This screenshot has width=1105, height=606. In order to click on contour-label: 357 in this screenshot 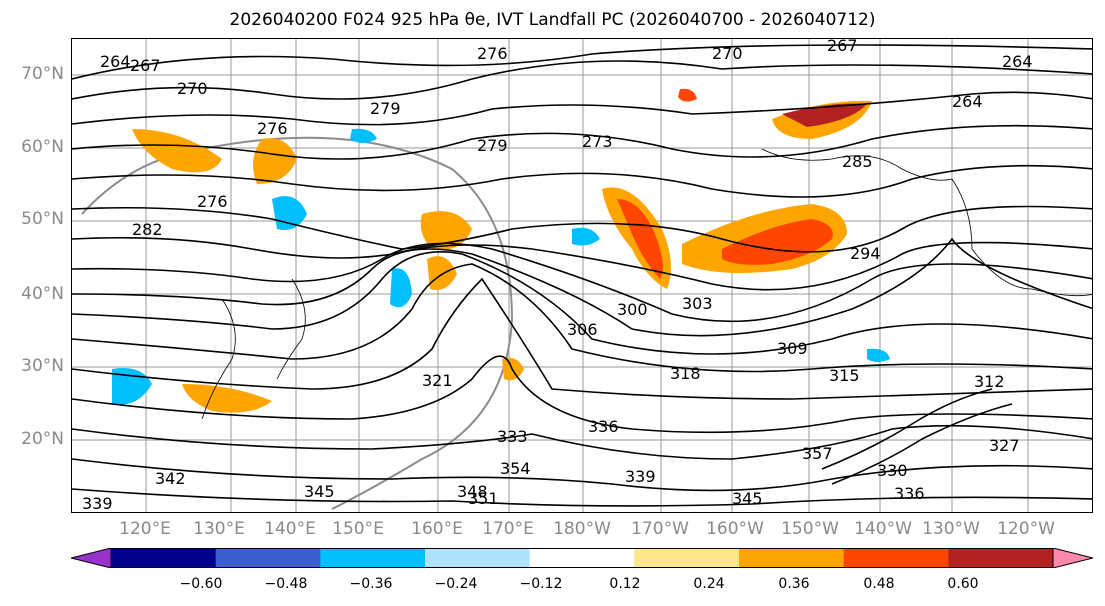, I will do `click(817, 453)`.